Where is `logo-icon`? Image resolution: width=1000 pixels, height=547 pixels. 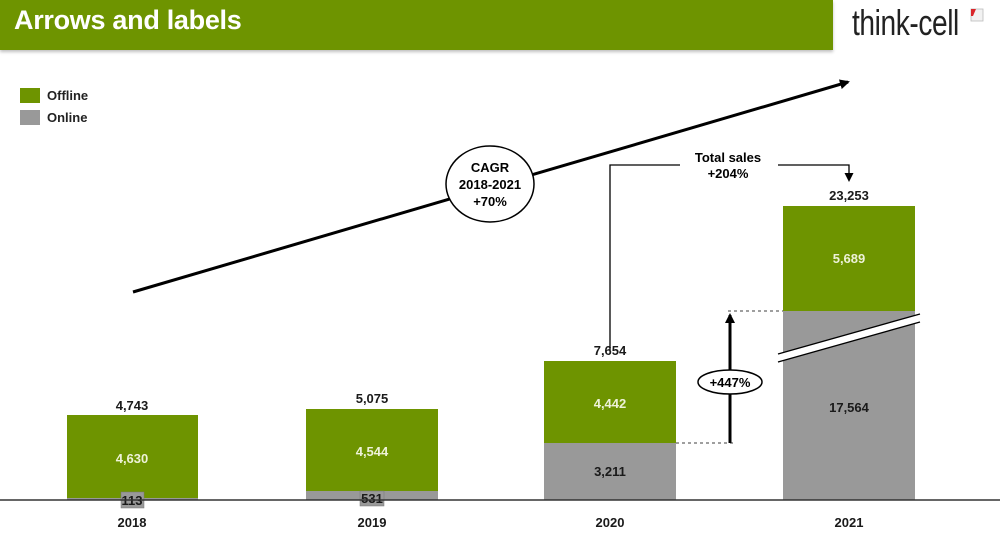 logo-icon is located at coordinates (977, 15).